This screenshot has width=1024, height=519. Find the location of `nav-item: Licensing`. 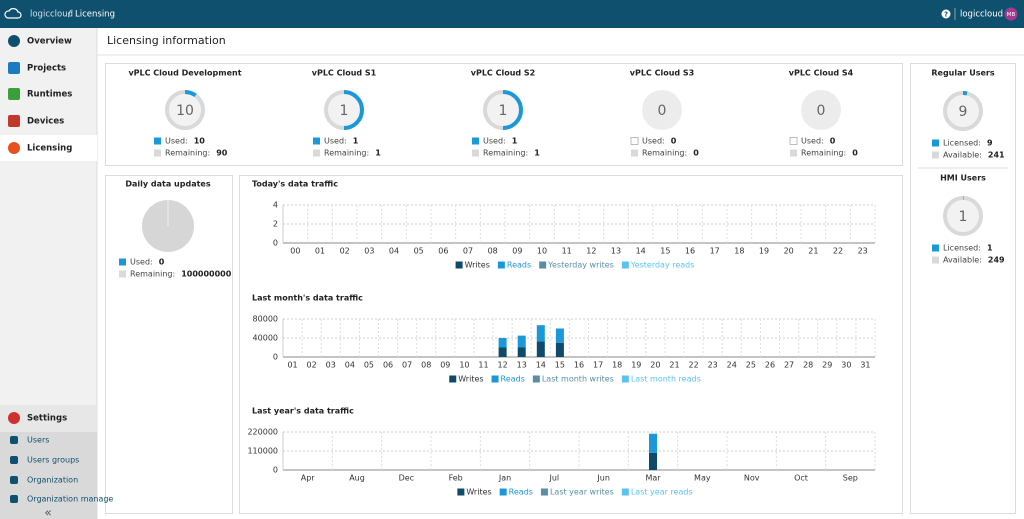

nav-item: Licensing is located at coordinates (49, 149).